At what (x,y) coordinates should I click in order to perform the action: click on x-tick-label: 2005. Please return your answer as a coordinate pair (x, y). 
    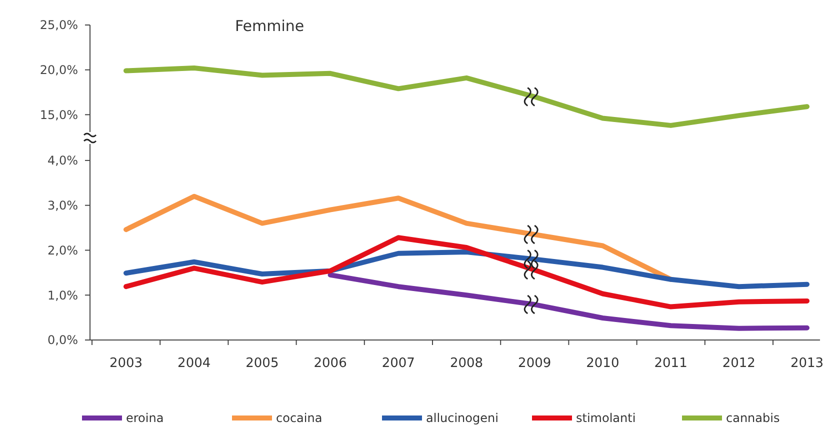
    Looking at the image, I should click on (262, 363).